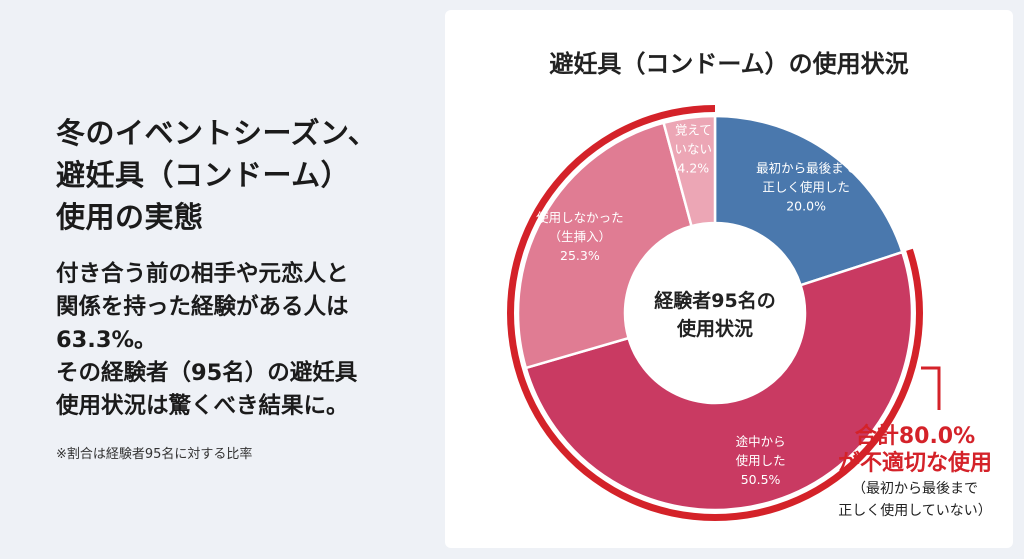  Describe the element at coordinates (154, 454) in the screenshot. I see `footnote: ※割合は経験者95名に対する比率` at that location.